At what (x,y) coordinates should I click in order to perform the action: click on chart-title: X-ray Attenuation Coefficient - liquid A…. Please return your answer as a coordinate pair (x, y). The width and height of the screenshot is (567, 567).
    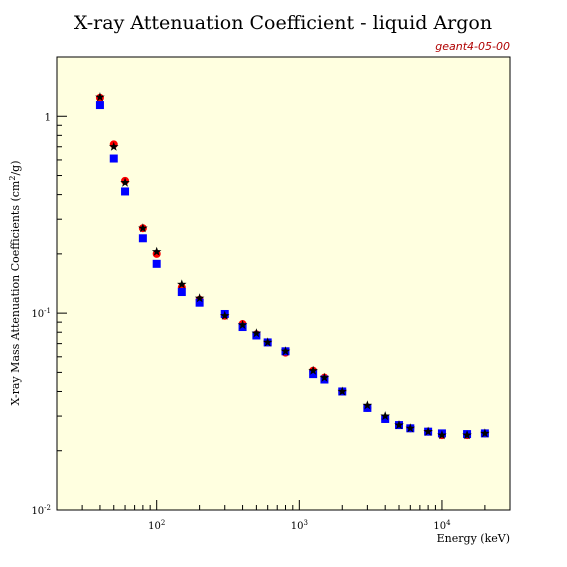
    Looking at the image, I should click on (283, 23).